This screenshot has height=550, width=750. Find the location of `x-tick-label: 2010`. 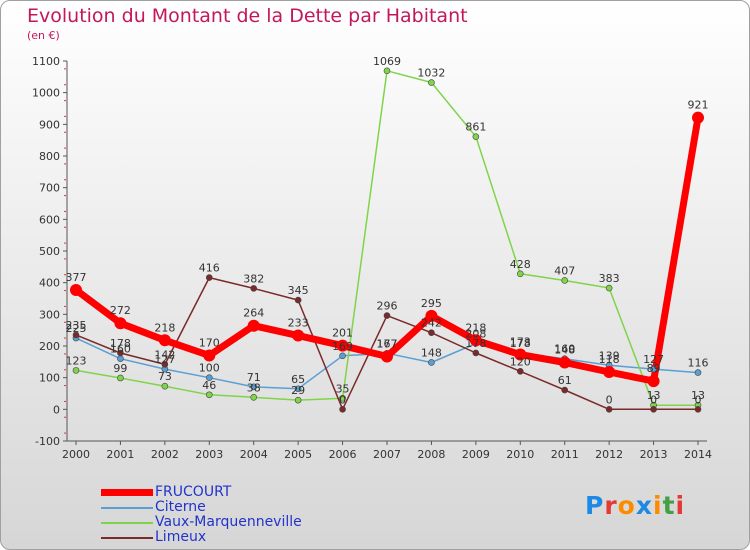

x-tick-label: 2010 is located at coordinates (520, 454).